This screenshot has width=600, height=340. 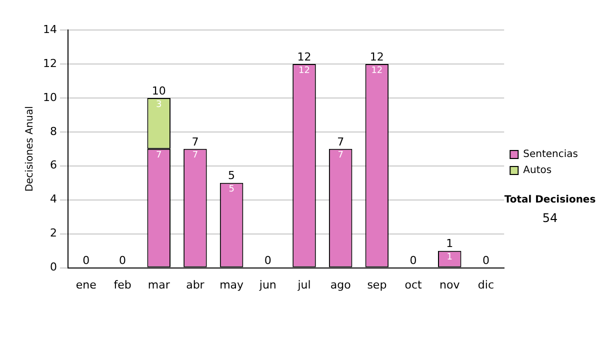 What do you see at coordinates (30, 149) in the screenshot?
I see `y-axis-title: Decisiones Anual` at bounding box center [30, 149].